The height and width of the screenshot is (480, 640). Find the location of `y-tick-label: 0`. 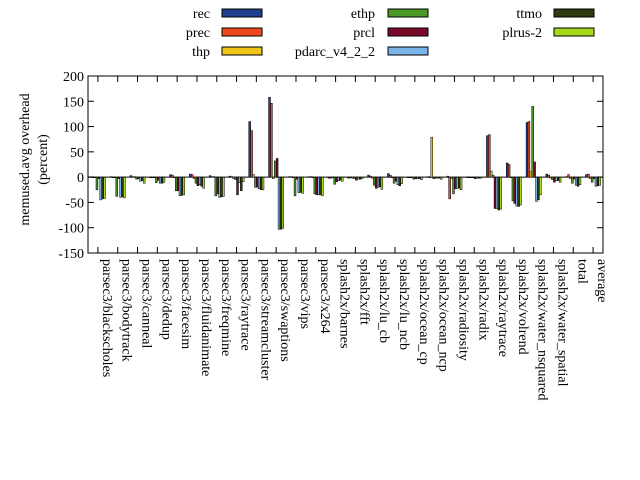

y-tick-label: 0 is located at coordinates (80, 178).